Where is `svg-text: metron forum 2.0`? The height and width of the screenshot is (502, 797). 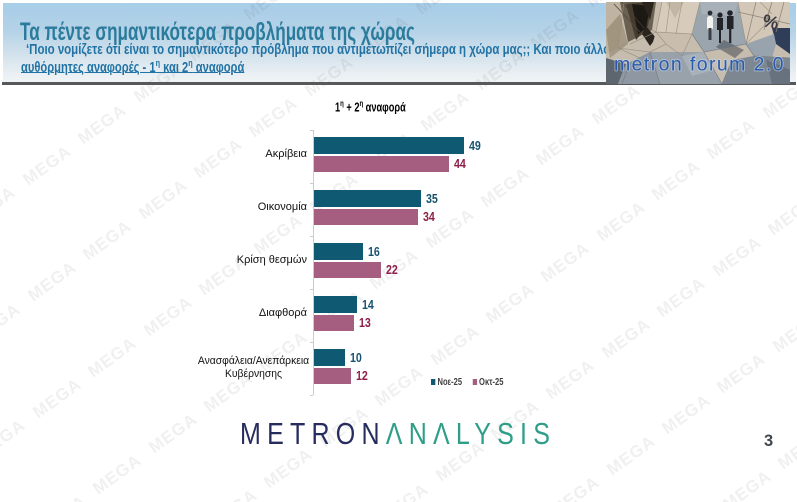 svg-text: metron forum 2.0 is located at coordinates (699, 65).